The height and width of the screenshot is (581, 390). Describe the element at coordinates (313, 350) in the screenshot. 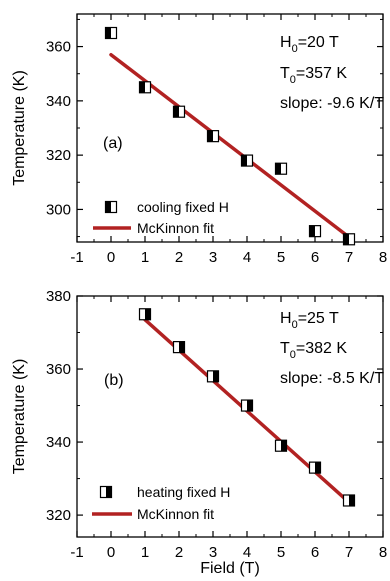

I see `annotation-text: T0=382 K` at that location.